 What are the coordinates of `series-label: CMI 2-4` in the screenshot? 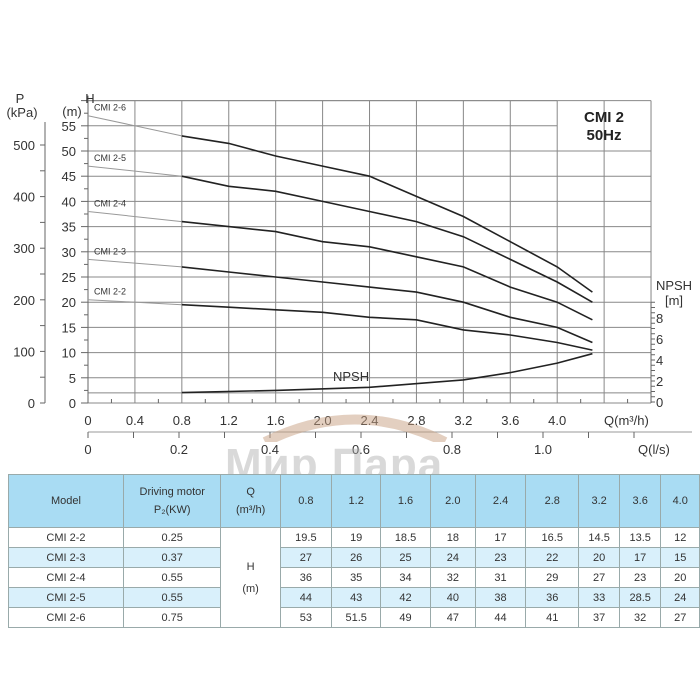 It's located at (110, 203).